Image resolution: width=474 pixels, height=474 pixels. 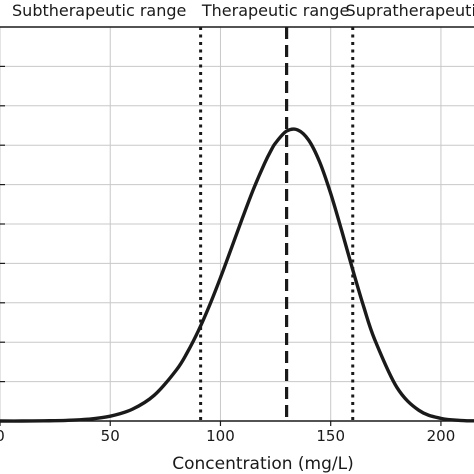 What do you see at coordinates (110, 436) in the screenshot?
I see `x-tick-label: 50` at bounding box center [110, 436].